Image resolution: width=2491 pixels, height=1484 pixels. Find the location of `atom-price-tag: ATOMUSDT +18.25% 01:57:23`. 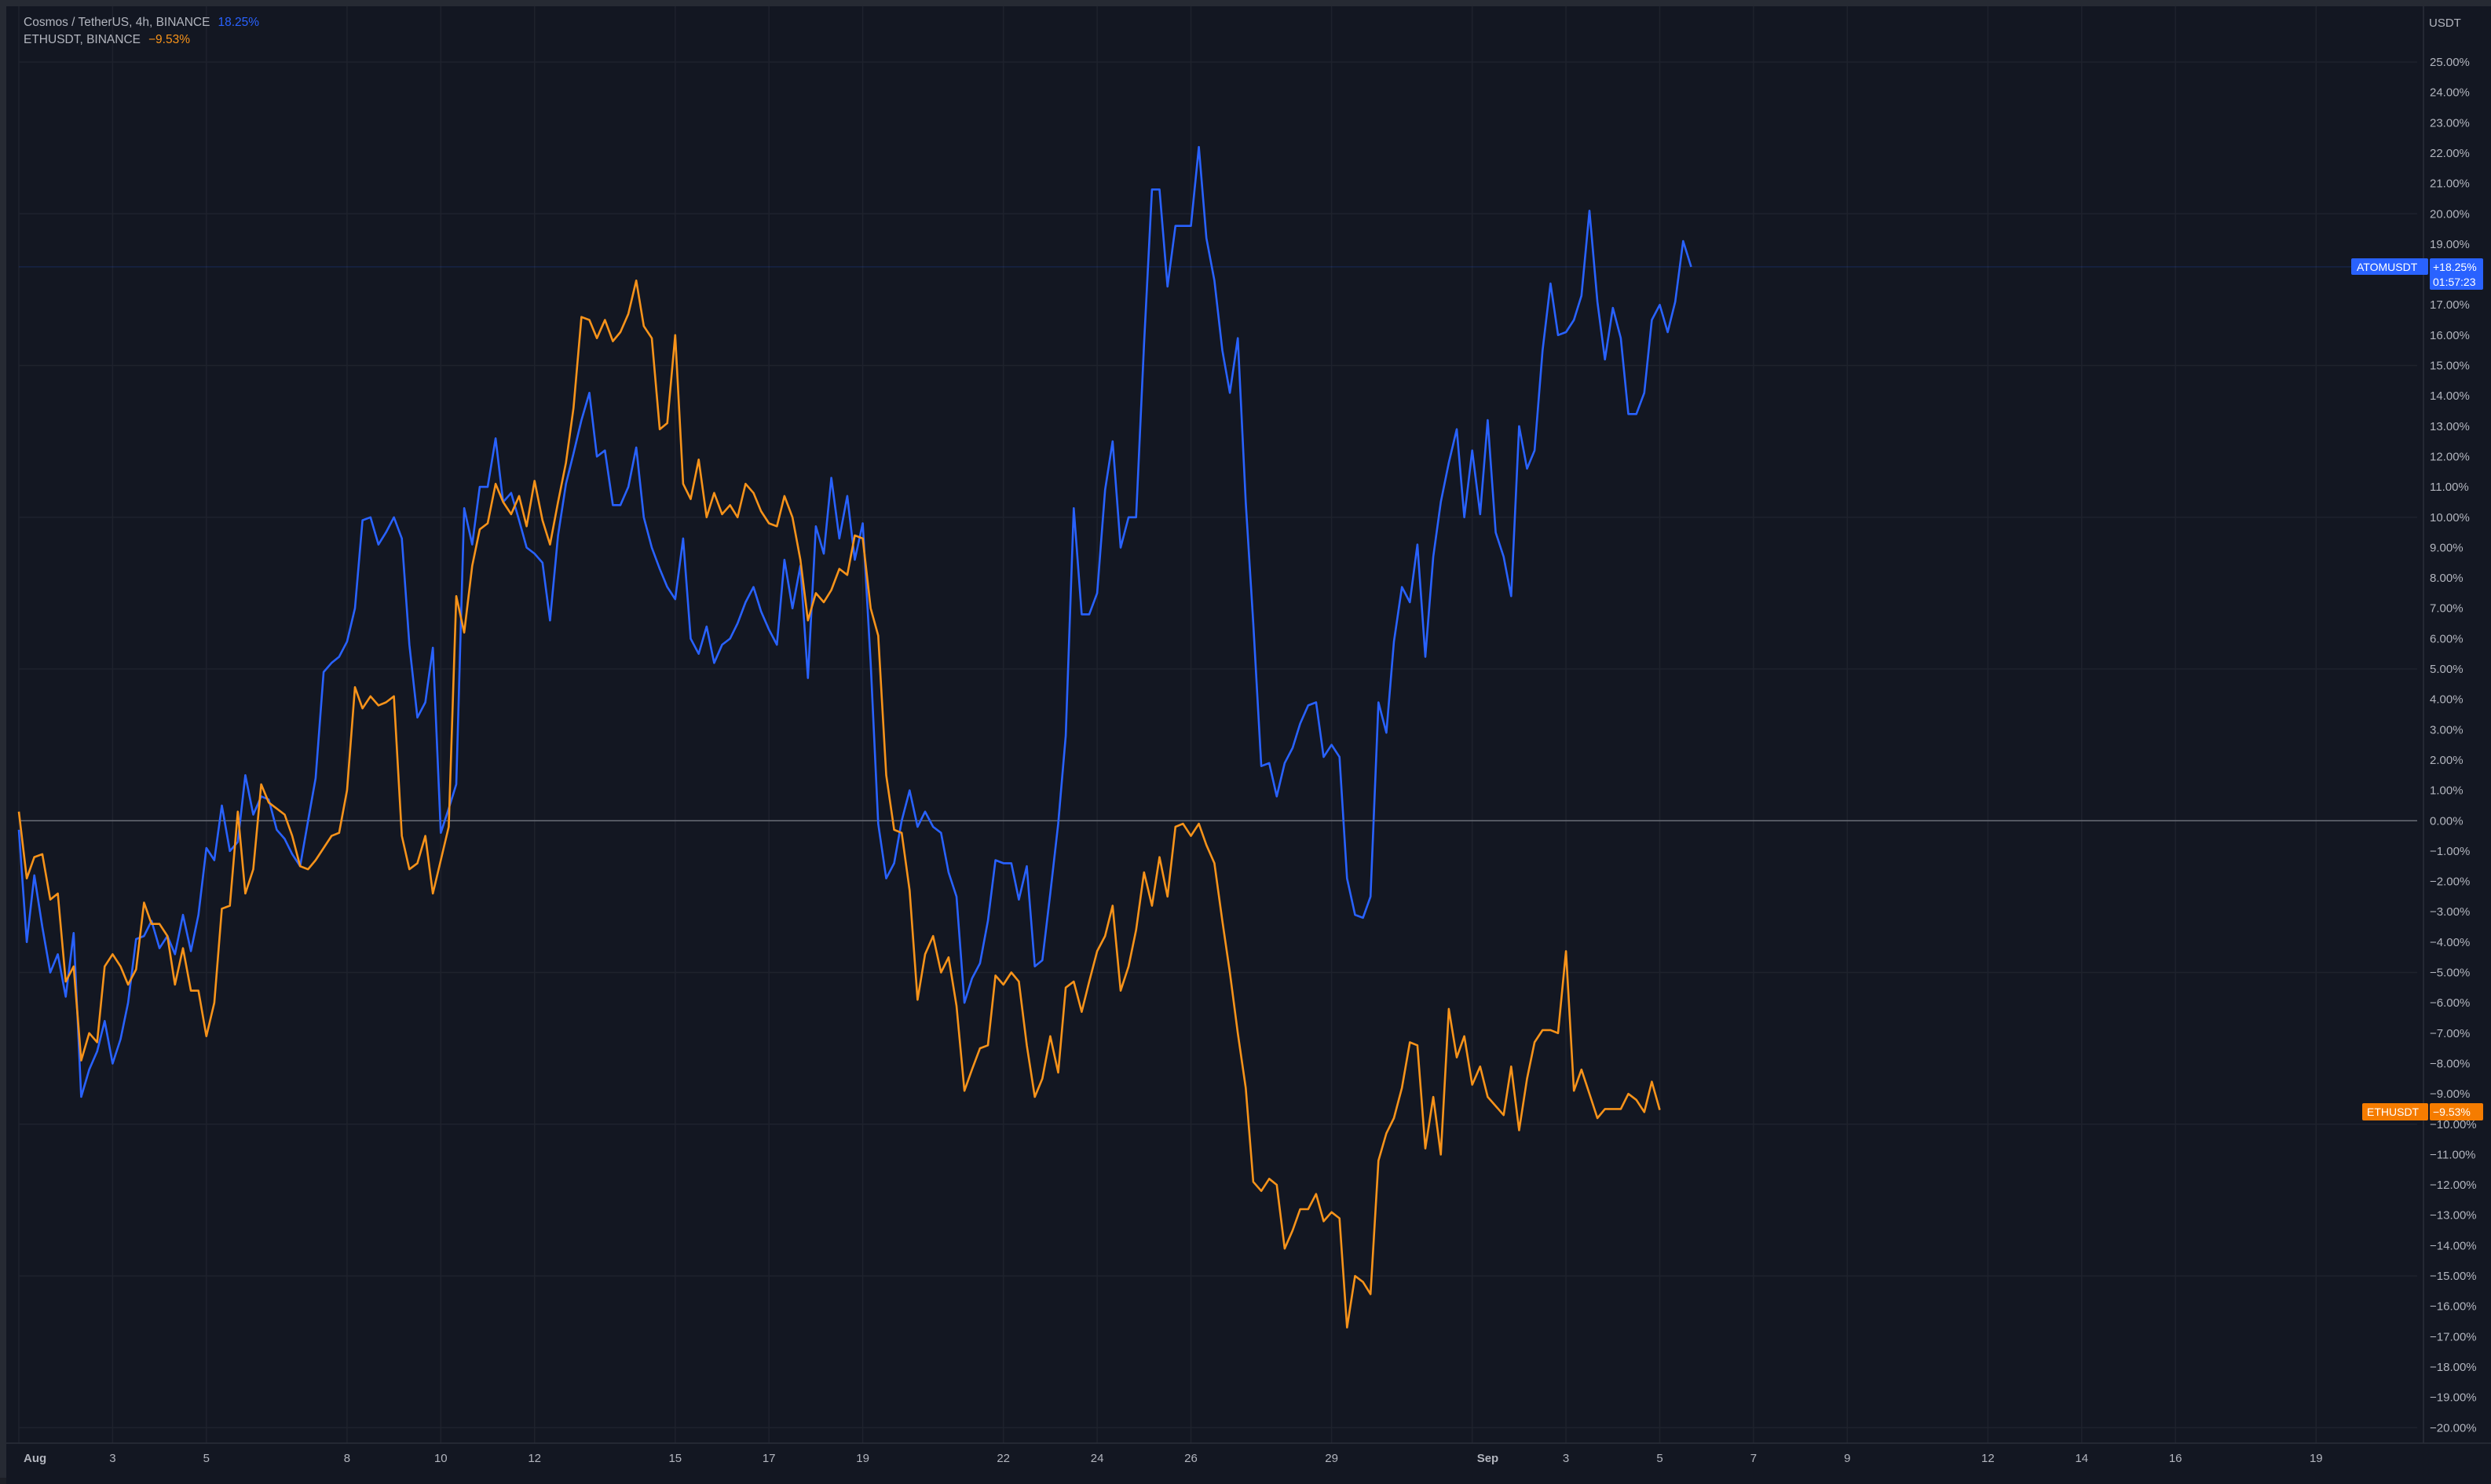

atom-price-tag: ATOMUSDT +18.25% 01:57:23 is located at coordinates (2417, 274).